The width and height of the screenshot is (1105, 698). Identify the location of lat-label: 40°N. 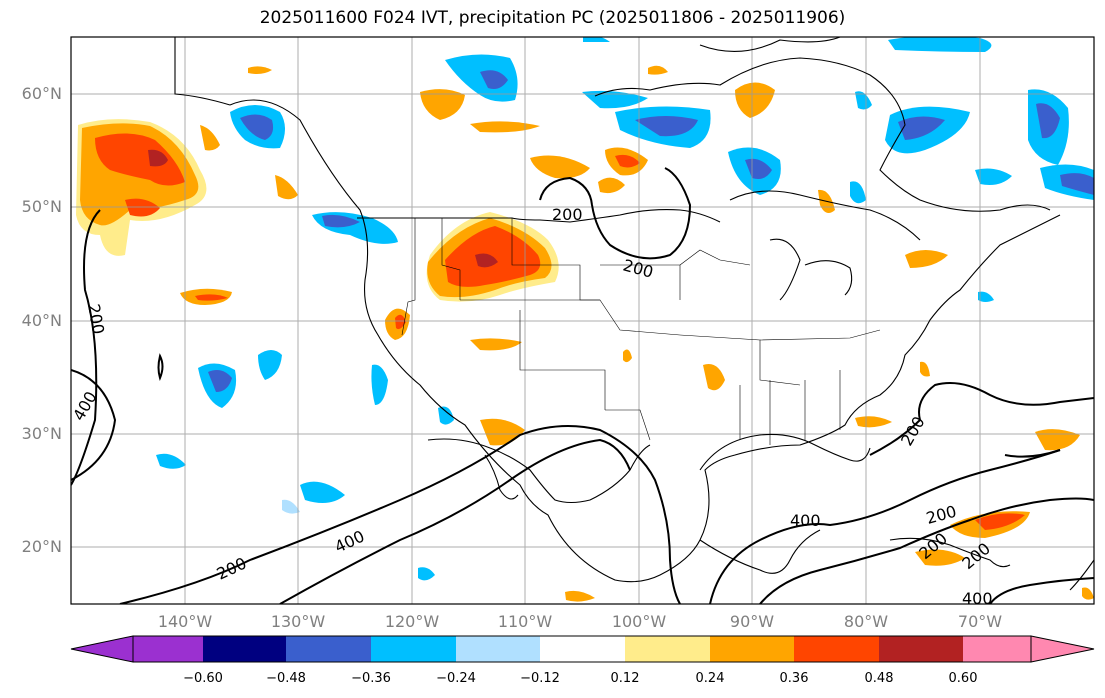
(42, 320).